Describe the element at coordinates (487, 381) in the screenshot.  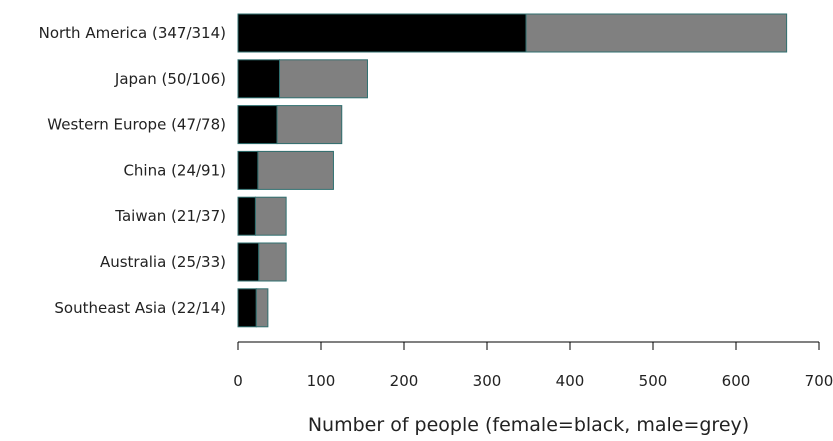
I see `x-tick-label: 300` at that location.